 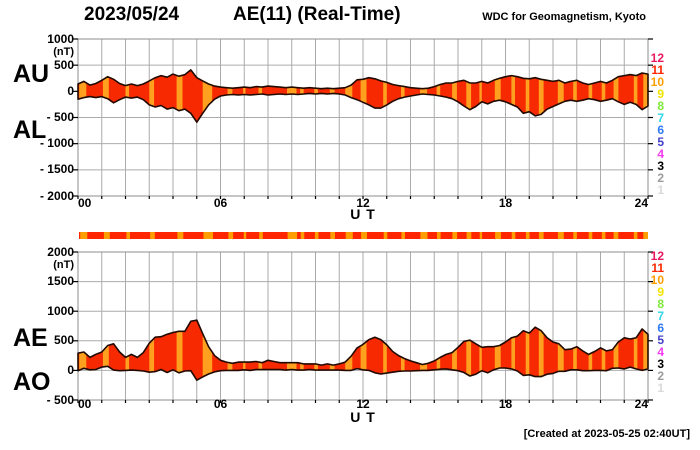 I want to click on y-tick-au-al-1000: 1000, so click(x=60, y=38).